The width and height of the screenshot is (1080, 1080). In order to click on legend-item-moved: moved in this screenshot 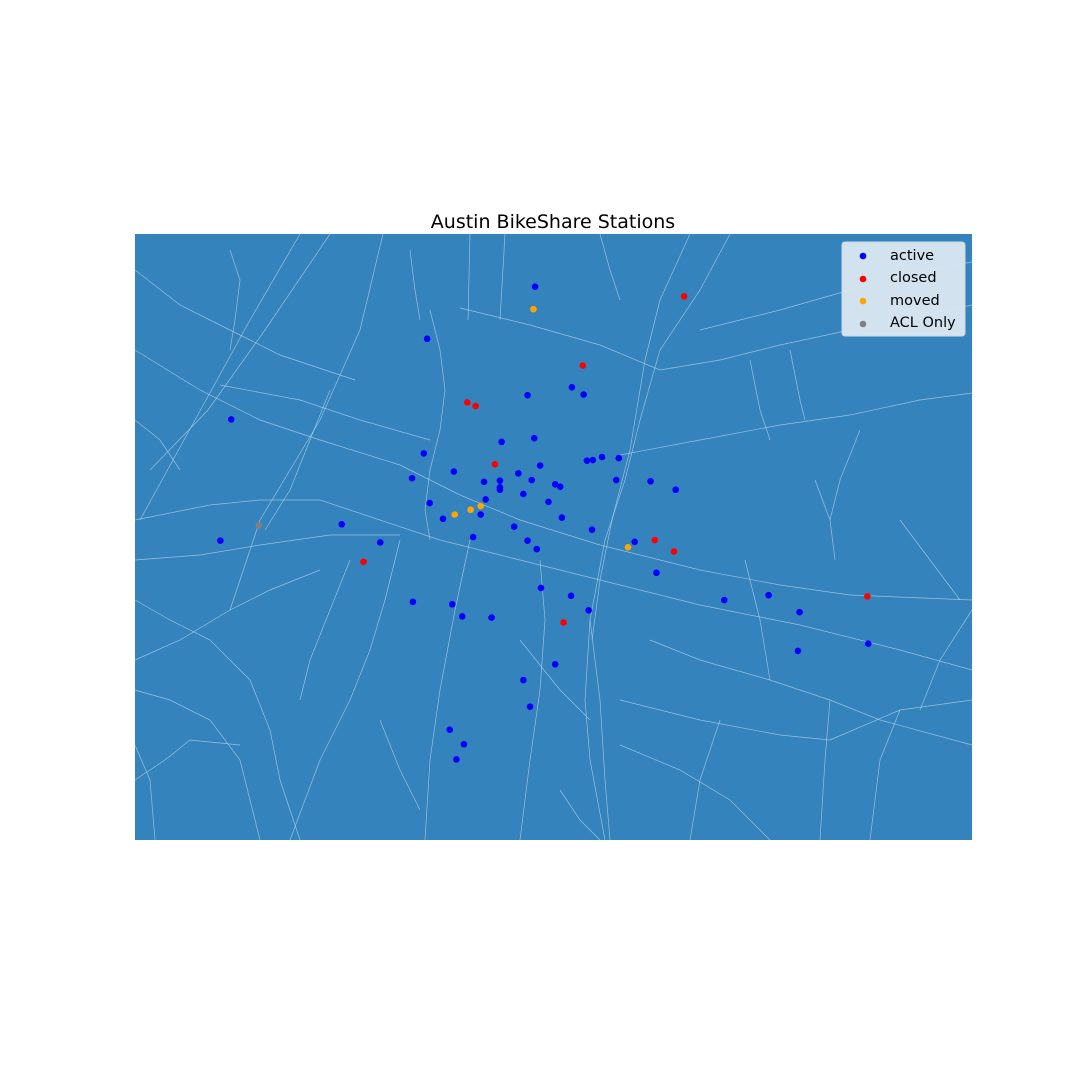, I will do `click(899, 301)`.